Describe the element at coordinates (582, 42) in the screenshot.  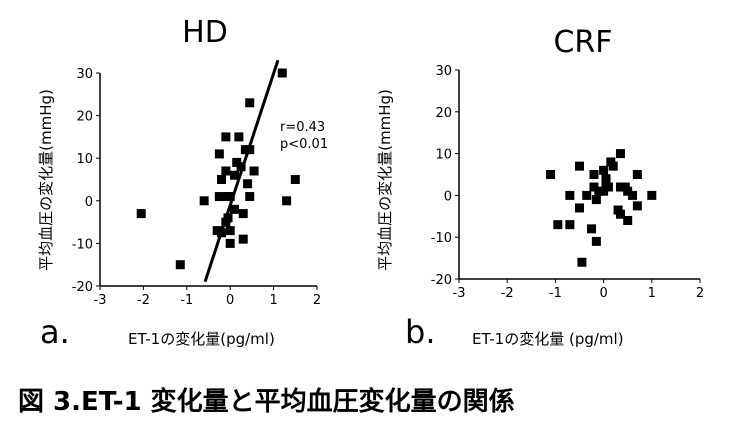
I see `chart-title-crf: CRF` at that location.